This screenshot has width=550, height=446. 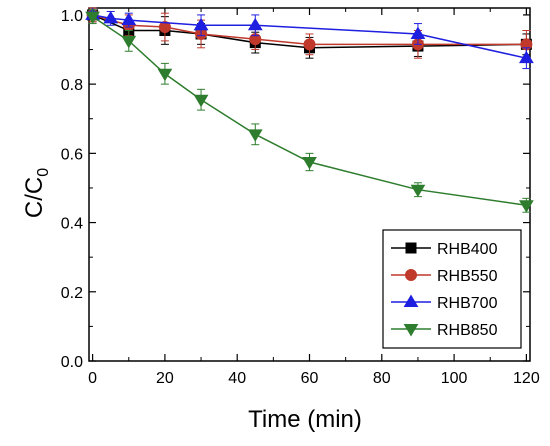 What do you see at coordinates (165, 378) in the screenshot?
I see `x-tick-label: 20` at bounding box center [165, 378].